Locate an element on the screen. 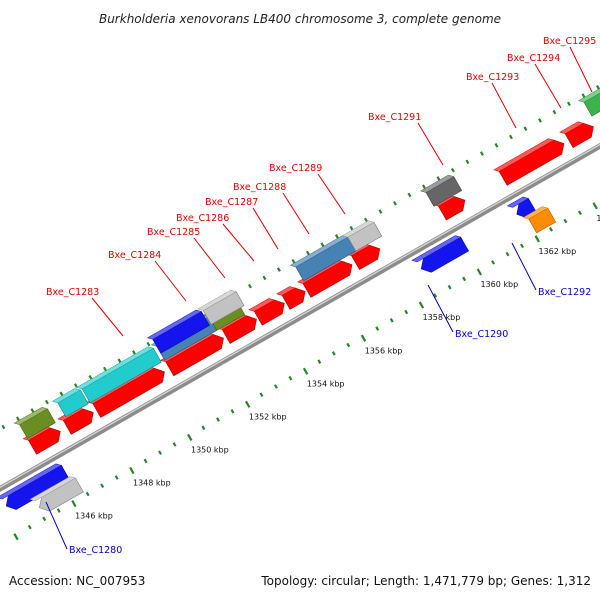  gene-label: Bxe_C1284 is located at coordinates (134, 255).